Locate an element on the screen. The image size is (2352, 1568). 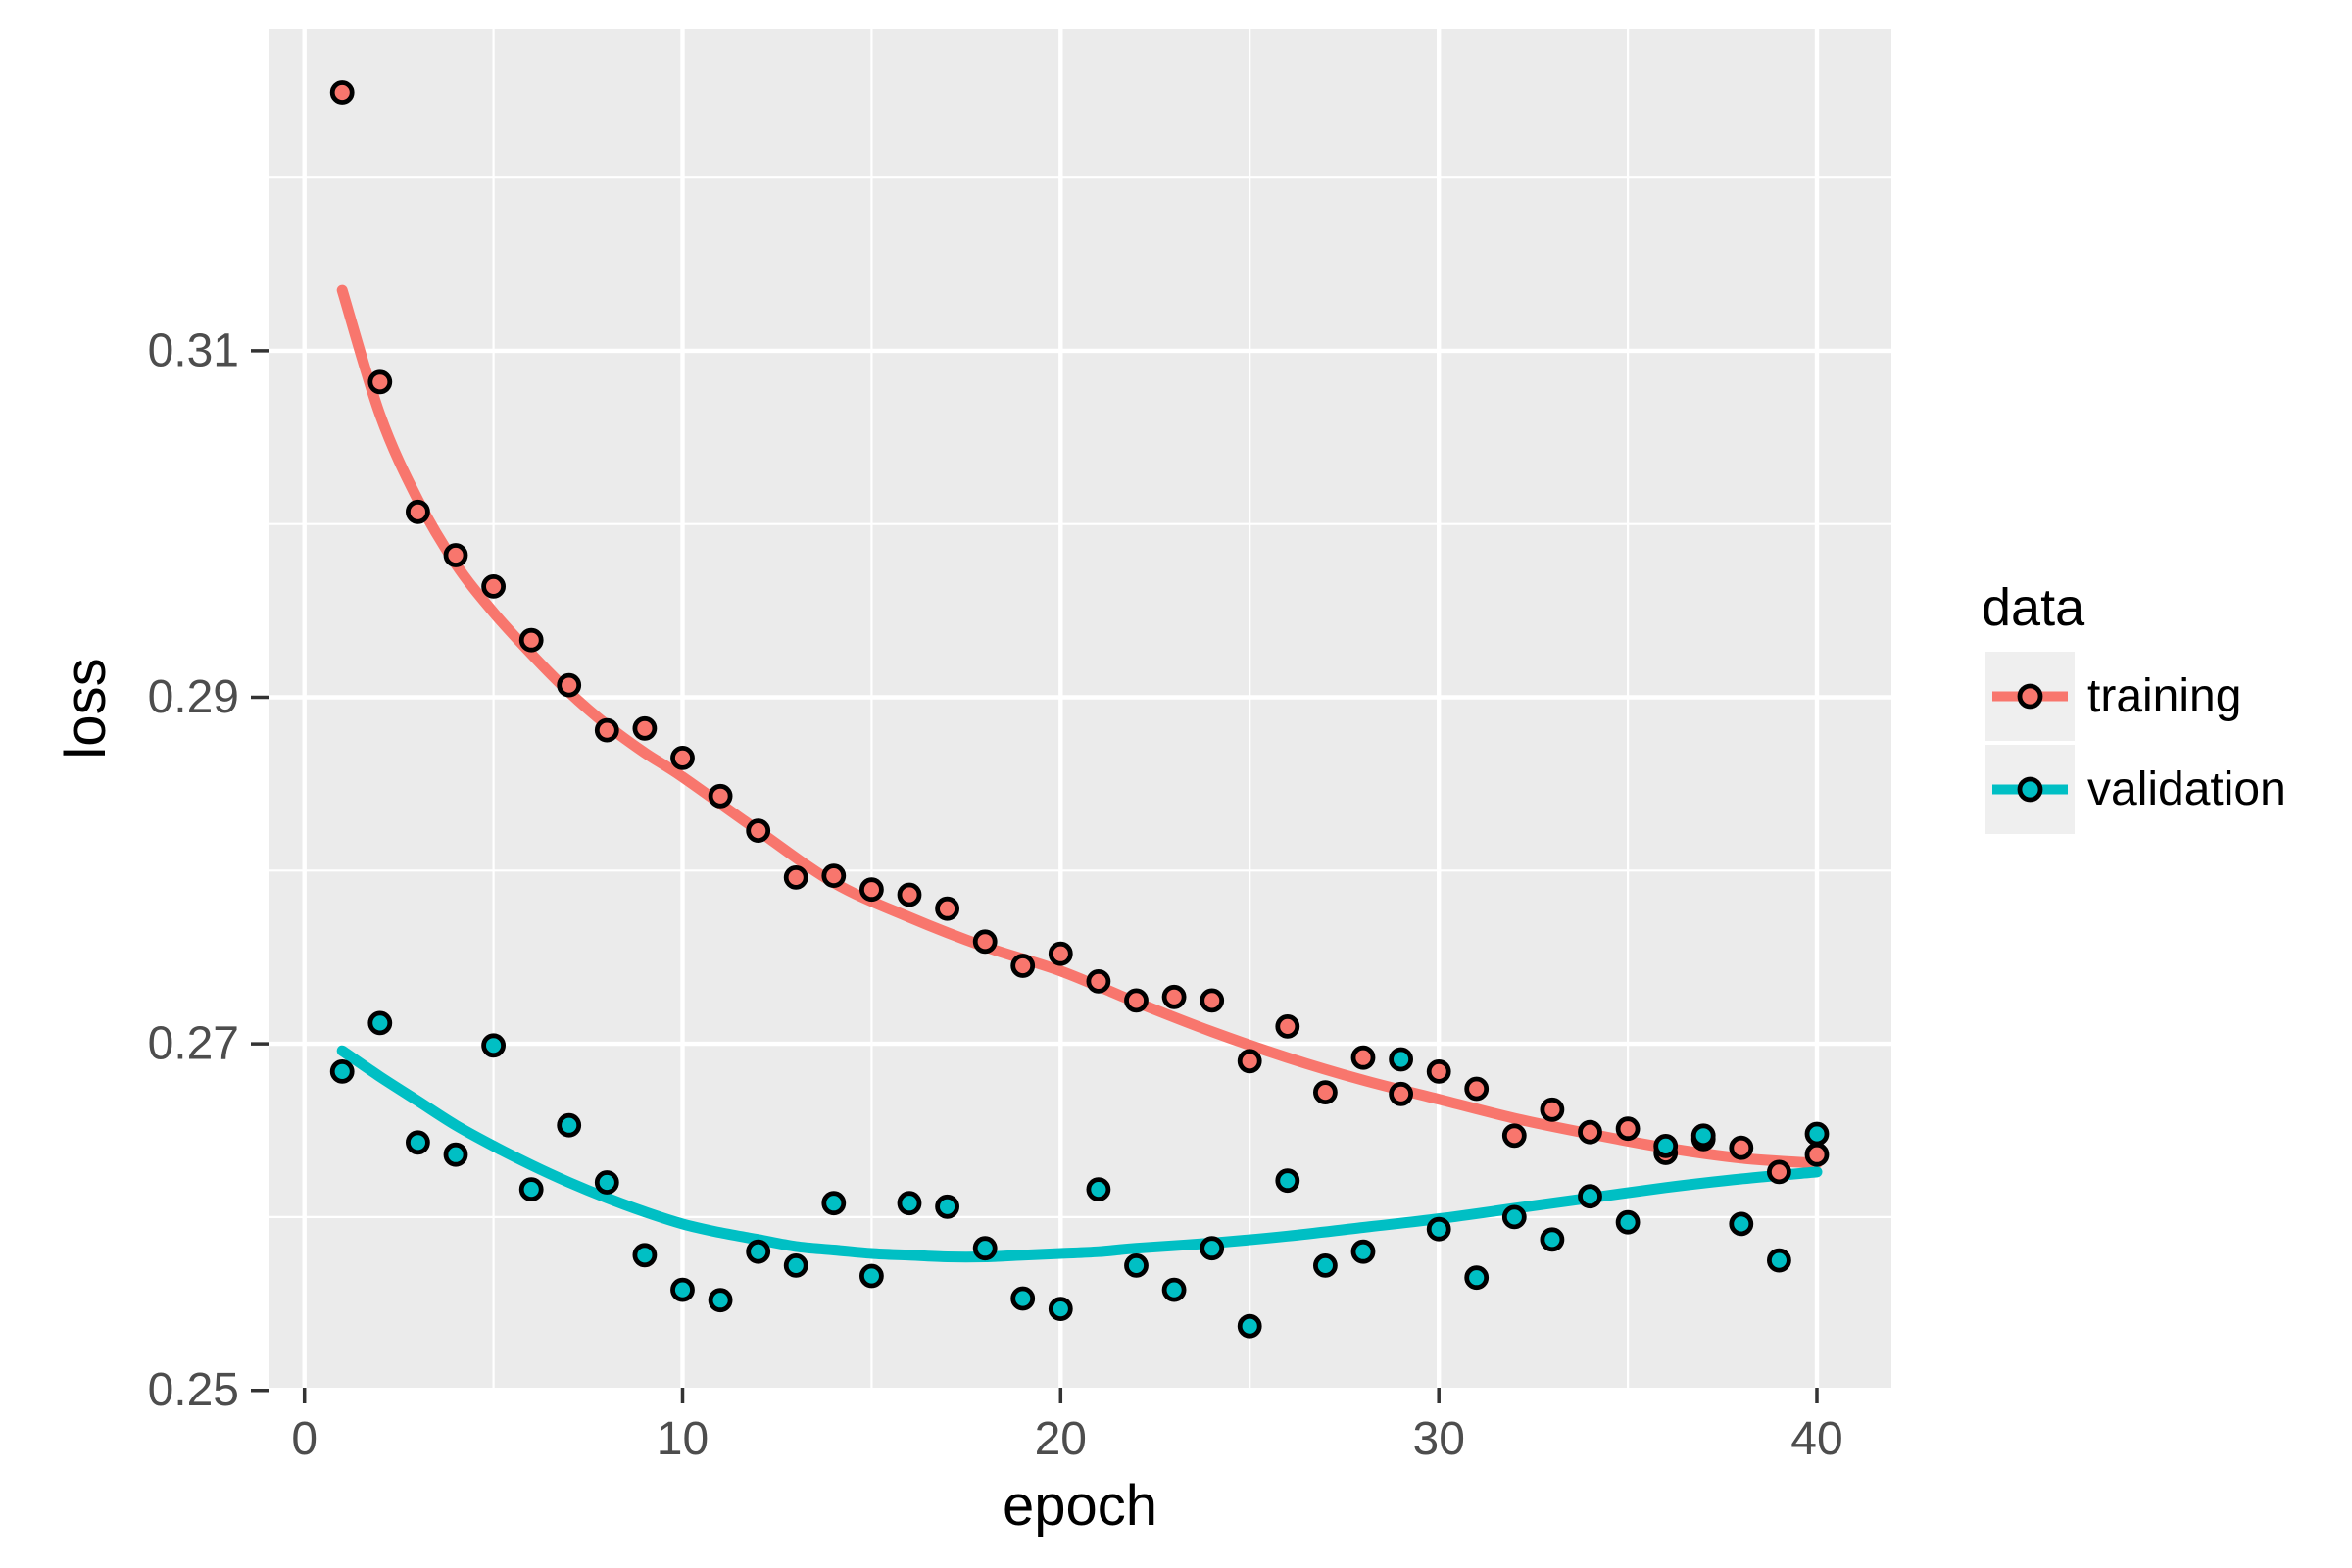
legend-title: data is located at coordinates (2033, 607).